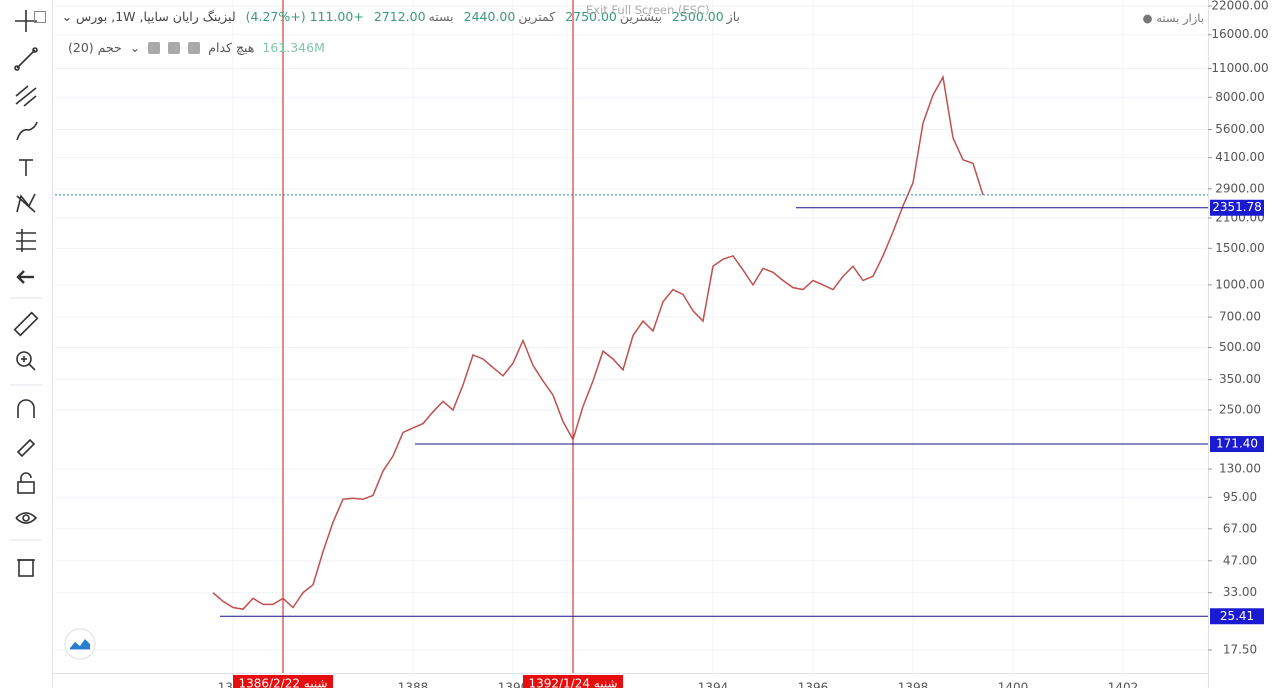 This screenshot has height=688, width=1276. Describe the element at coordinates (27, 131) in the screenshot. I see `brush-tool` at that location.